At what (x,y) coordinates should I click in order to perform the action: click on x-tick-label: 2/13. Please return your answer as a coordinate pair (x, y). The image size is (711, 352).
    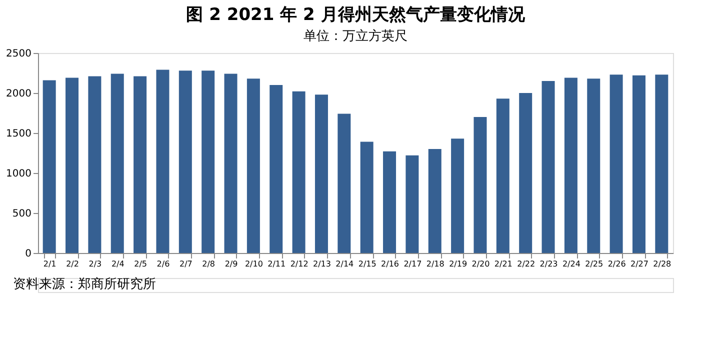
    Looking at the image, I should click on (322, 264).